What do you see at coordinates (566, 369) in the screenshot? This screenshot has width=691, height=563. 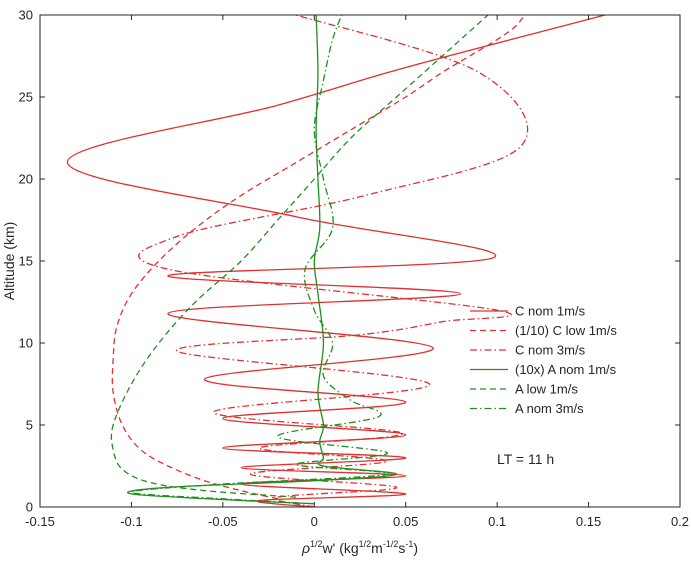 I see `legend-label: (10x) A nom 1m/s` at bounding box center [566, 369].